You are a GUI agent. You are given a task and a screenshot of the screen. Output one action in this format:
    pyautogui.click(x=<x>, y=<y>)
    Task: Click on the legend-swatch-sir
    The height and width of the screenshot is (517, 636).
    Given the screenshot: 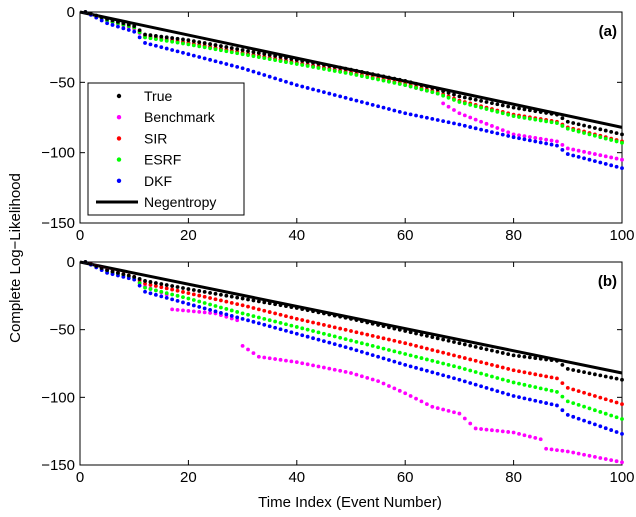 What is the action you would take?
    pyautogui.click(x=119, y=138)
    